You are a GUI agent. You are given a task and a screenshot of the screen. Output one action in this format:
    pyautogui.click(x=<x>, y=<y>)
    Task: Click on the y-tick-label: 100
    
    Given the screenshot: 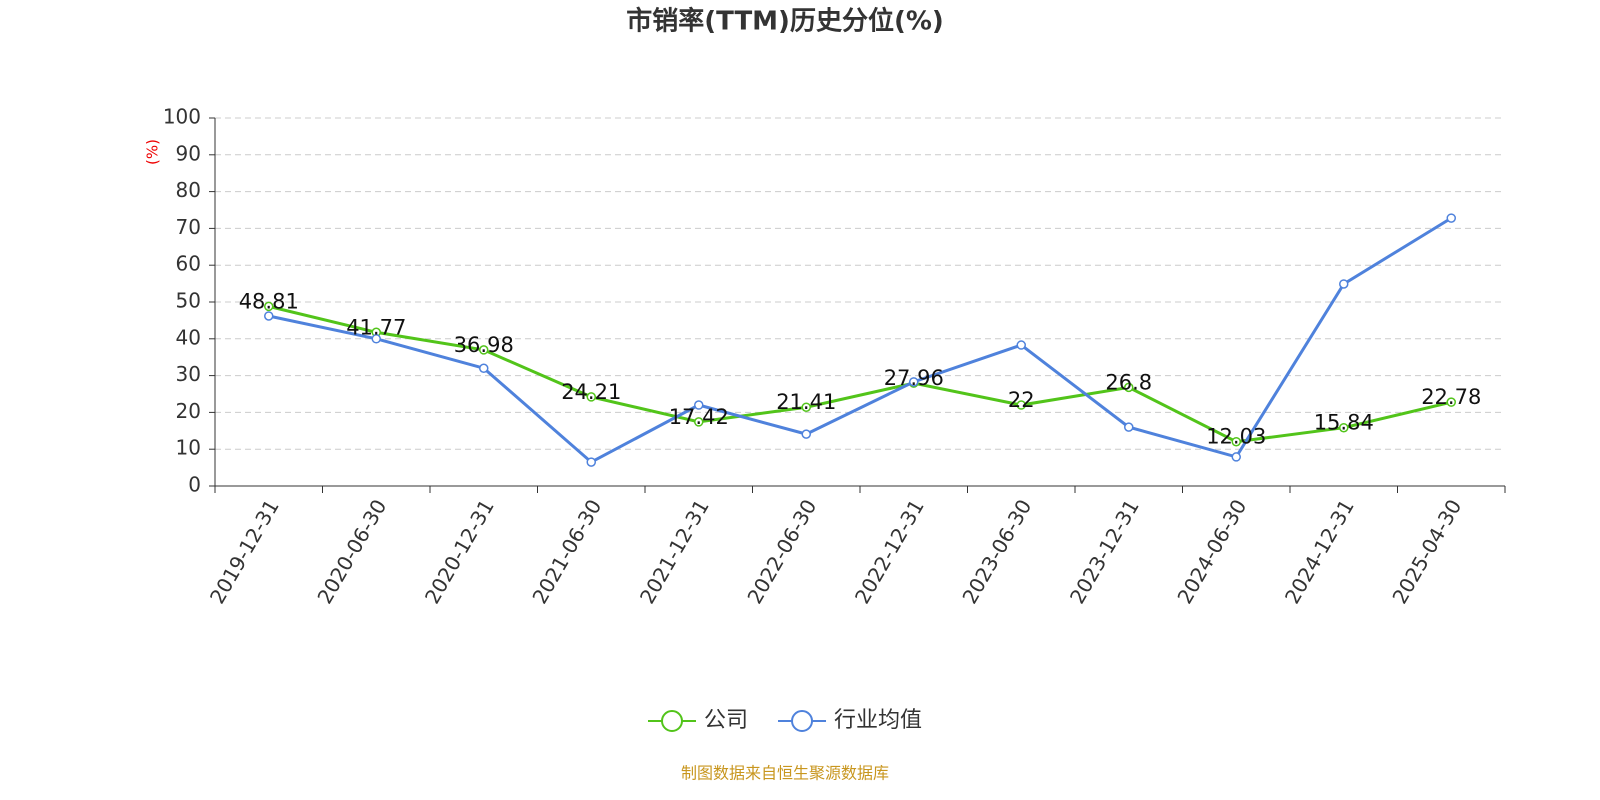 What is the action you would take?
    pyautogui.click(x=182, y=117)
    